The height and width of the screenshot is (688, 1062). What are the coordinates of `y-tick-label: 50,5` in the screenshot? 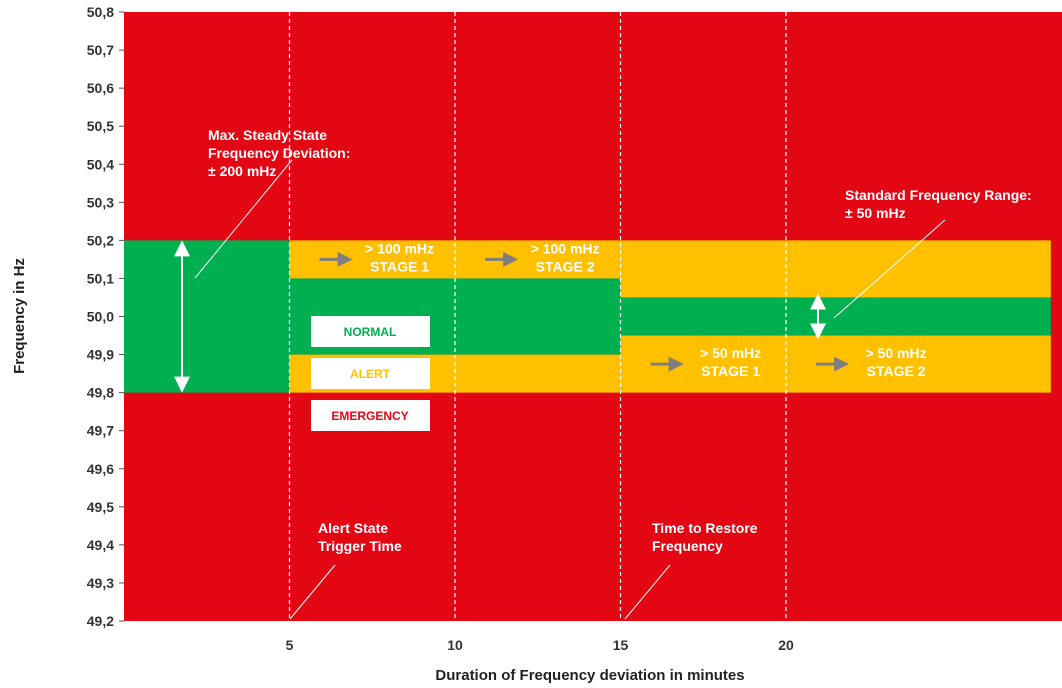 It's located at (100, 126).